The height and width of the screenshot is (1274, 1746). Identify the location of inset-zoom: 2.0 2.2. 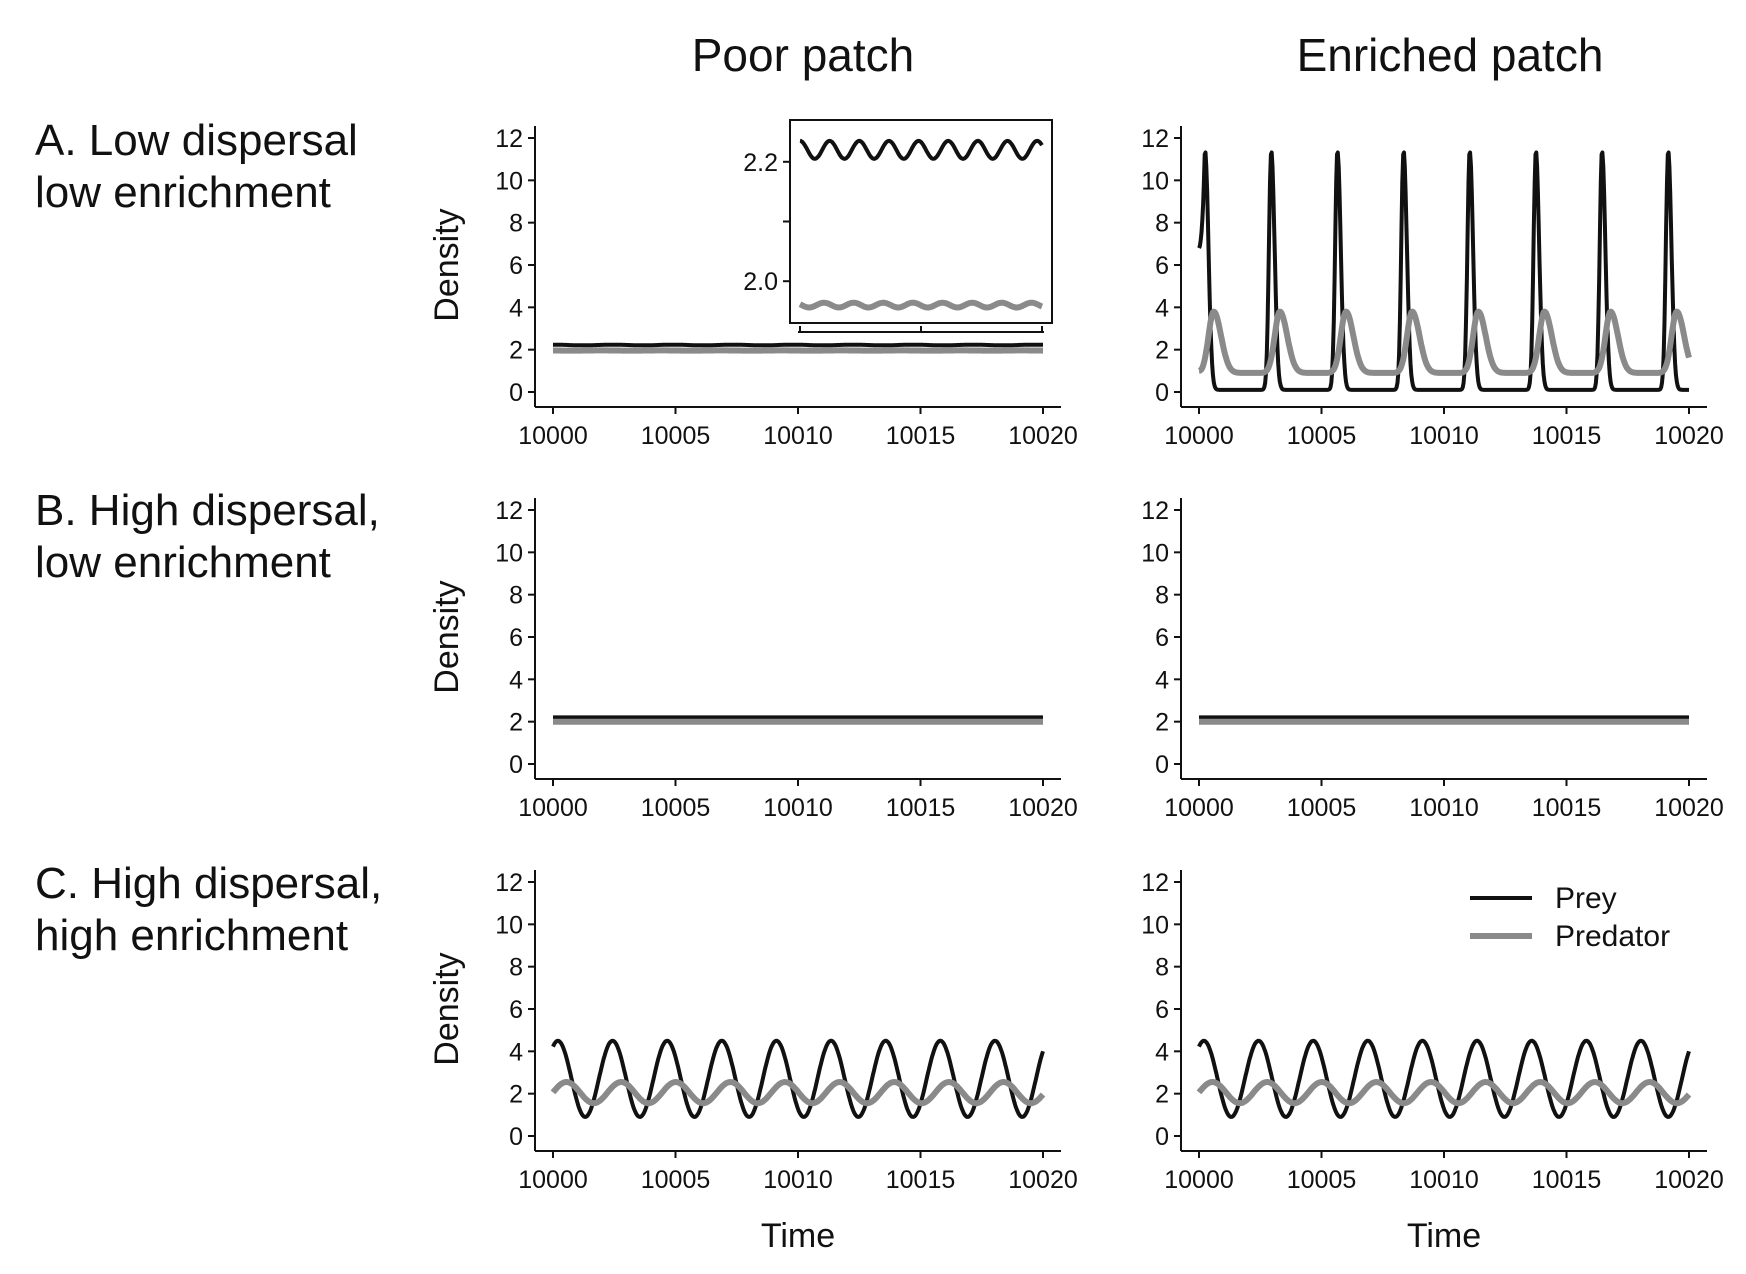
(898, 226).